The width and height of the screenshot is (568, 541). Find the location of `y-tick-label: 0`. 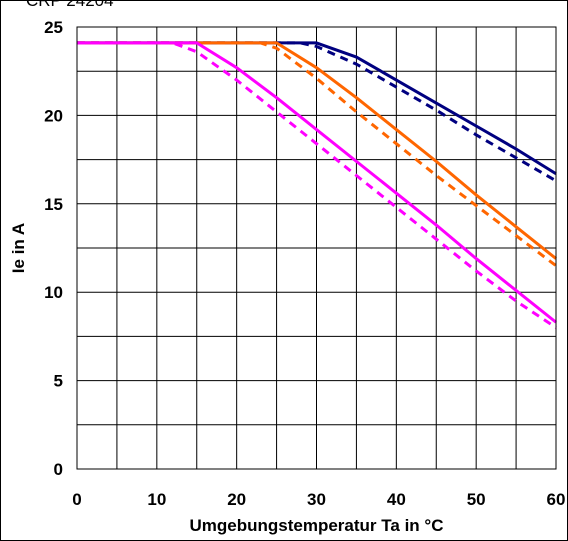

y-tick-label: 0 is located at coordinates (58, 469).